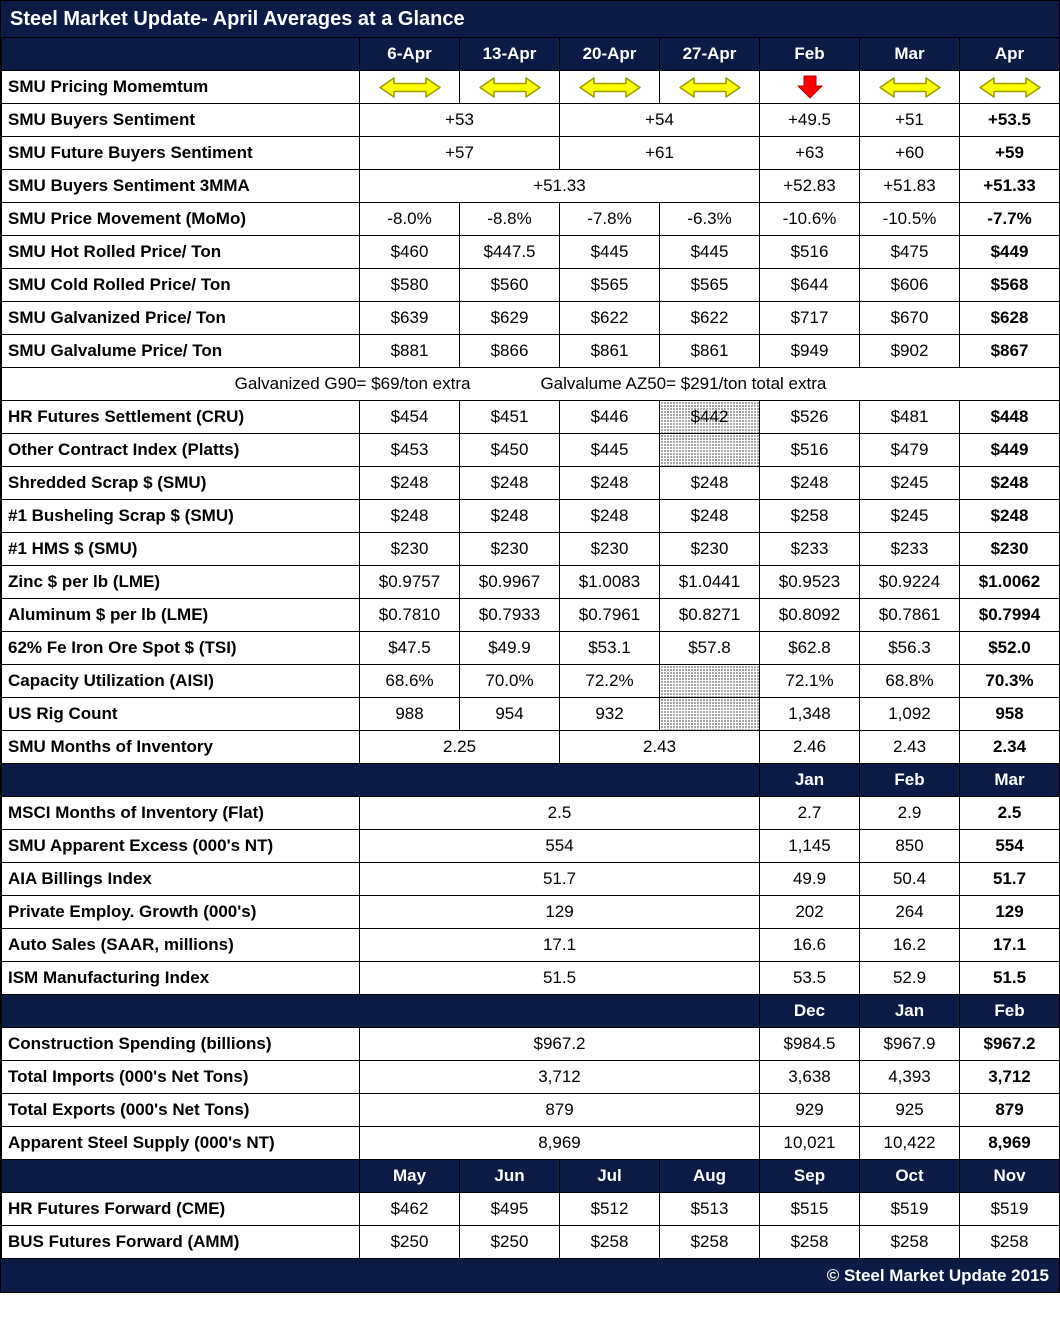 This screenshot has height=1327, width=1060. What do you see at coordinates (809, 186) in the screenshot?
I see `value-cell: +52.83` at bounding box center [809, 186].